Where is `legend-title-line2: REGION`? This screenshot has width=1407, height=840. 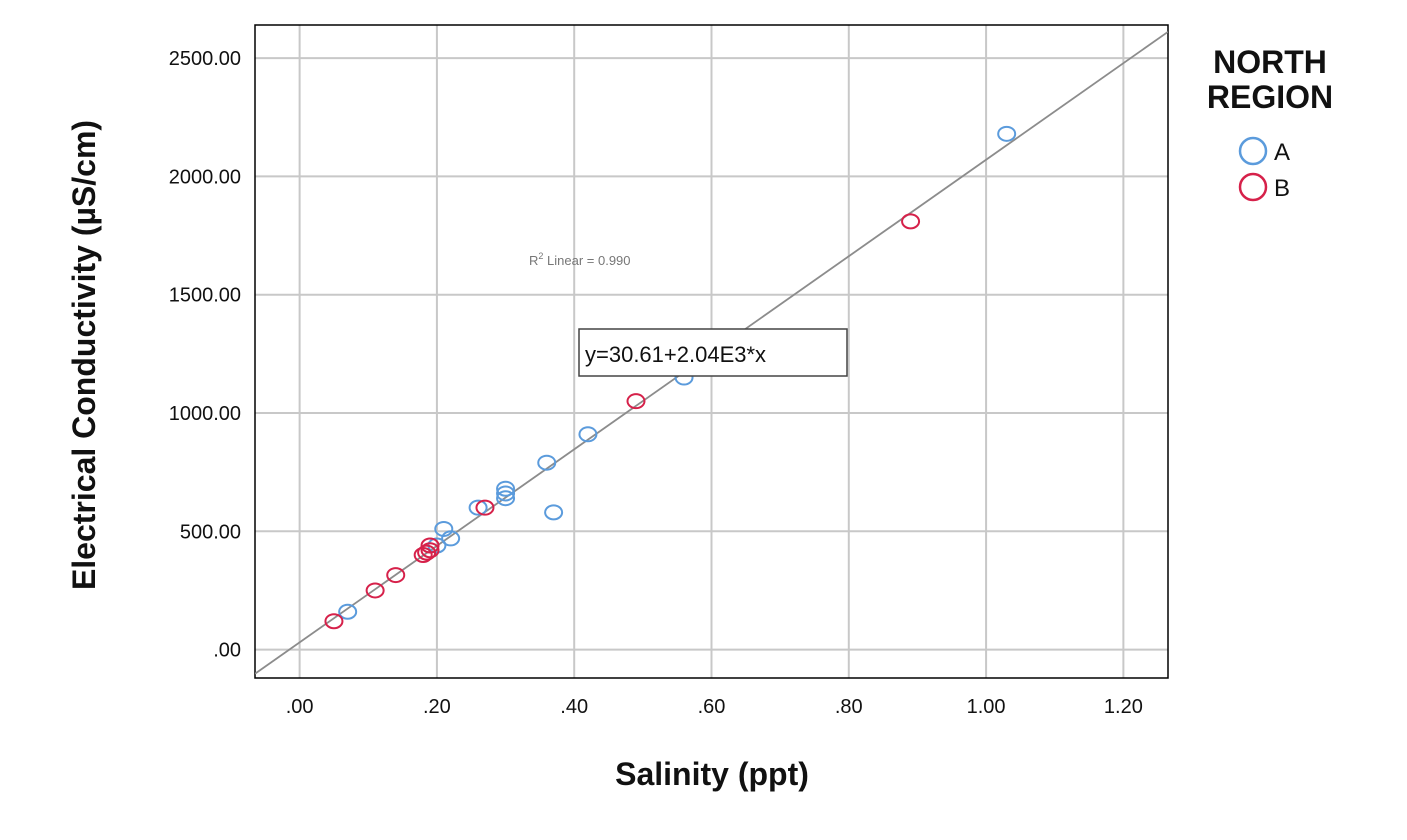
legend-title-line2: REGION is located at coordinates (1270, 97).